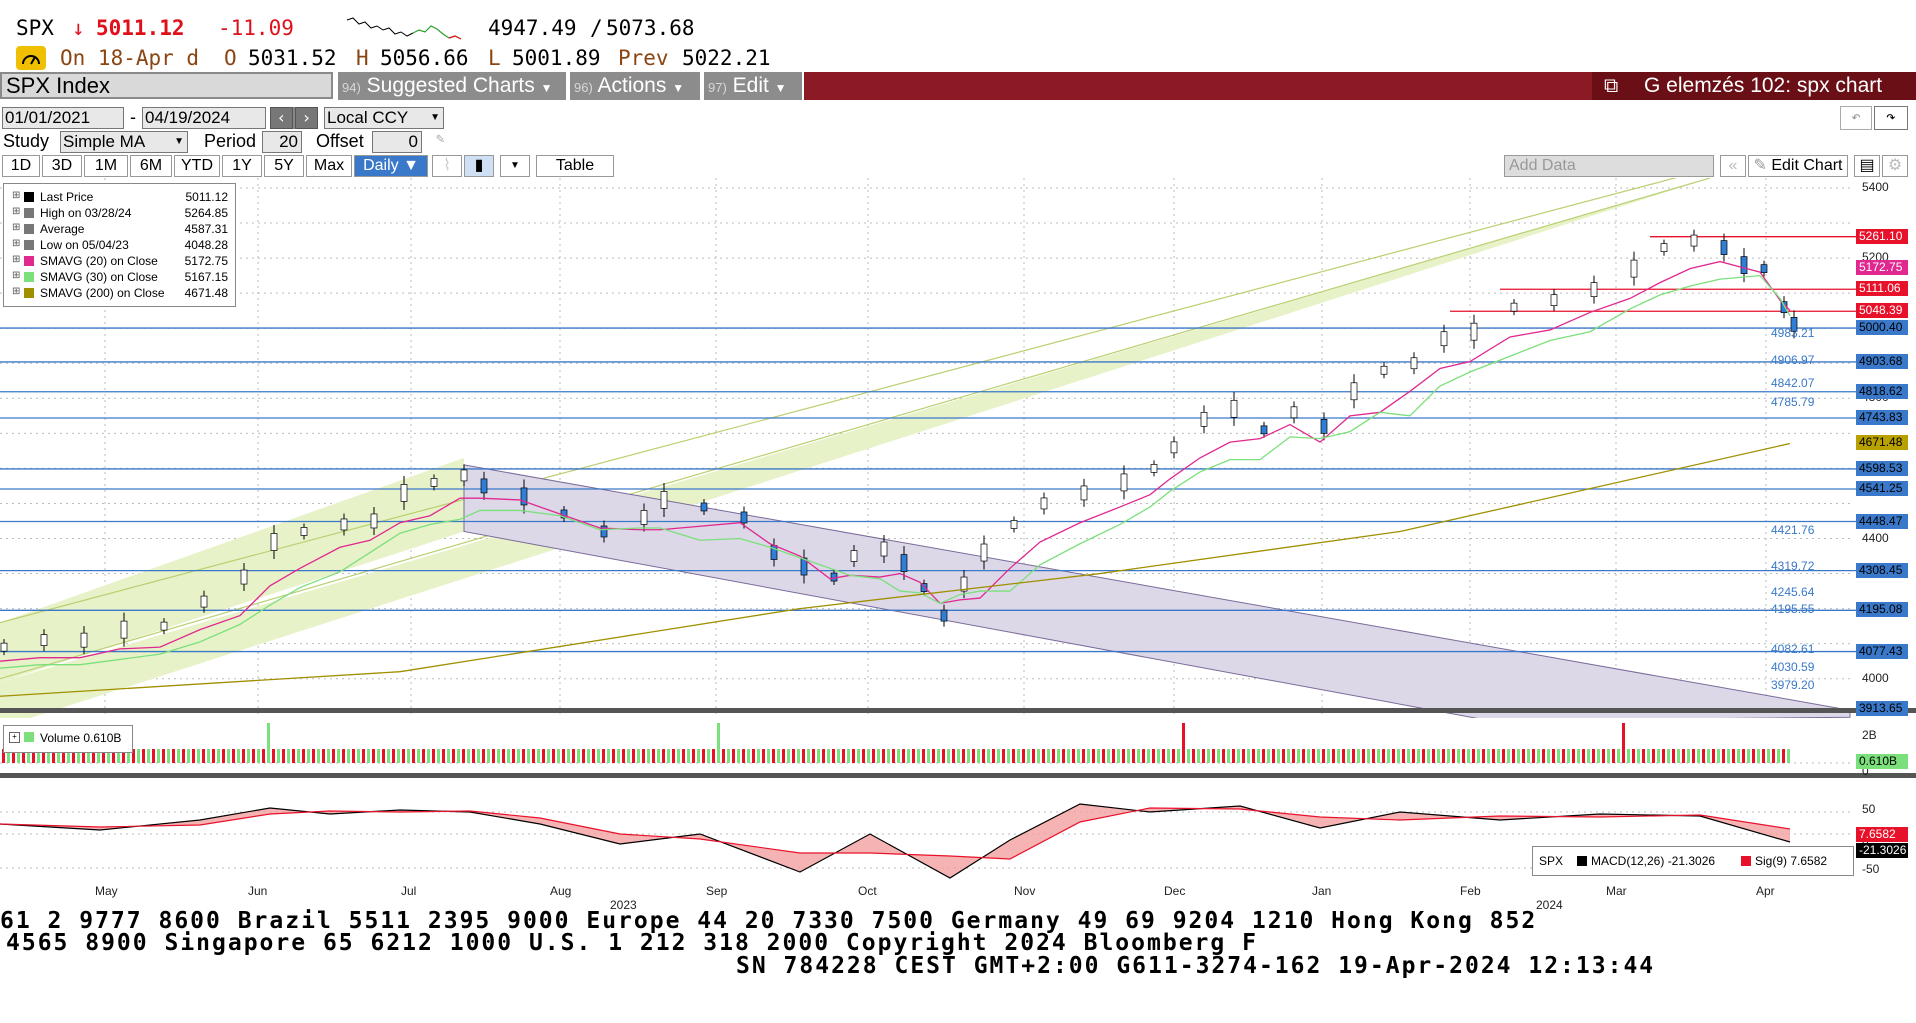  Describe the element at coordinates (14, 737) in the screenshot. I see `expand-icon: +` at that location.